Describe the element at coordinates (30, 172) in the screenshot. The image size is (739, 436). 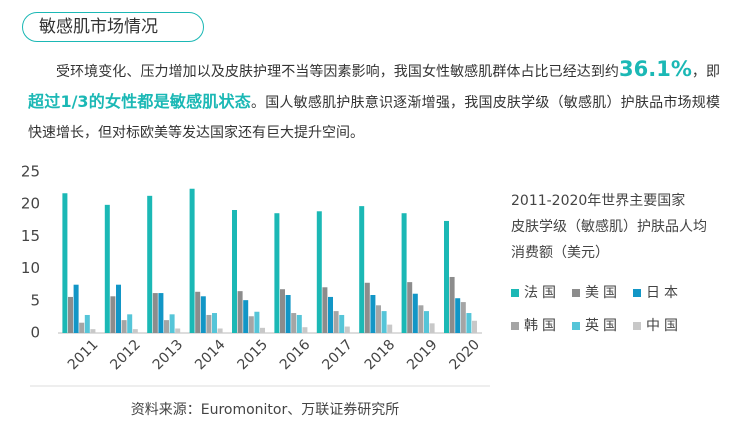
I see `y-tick-label: 25` at that location.